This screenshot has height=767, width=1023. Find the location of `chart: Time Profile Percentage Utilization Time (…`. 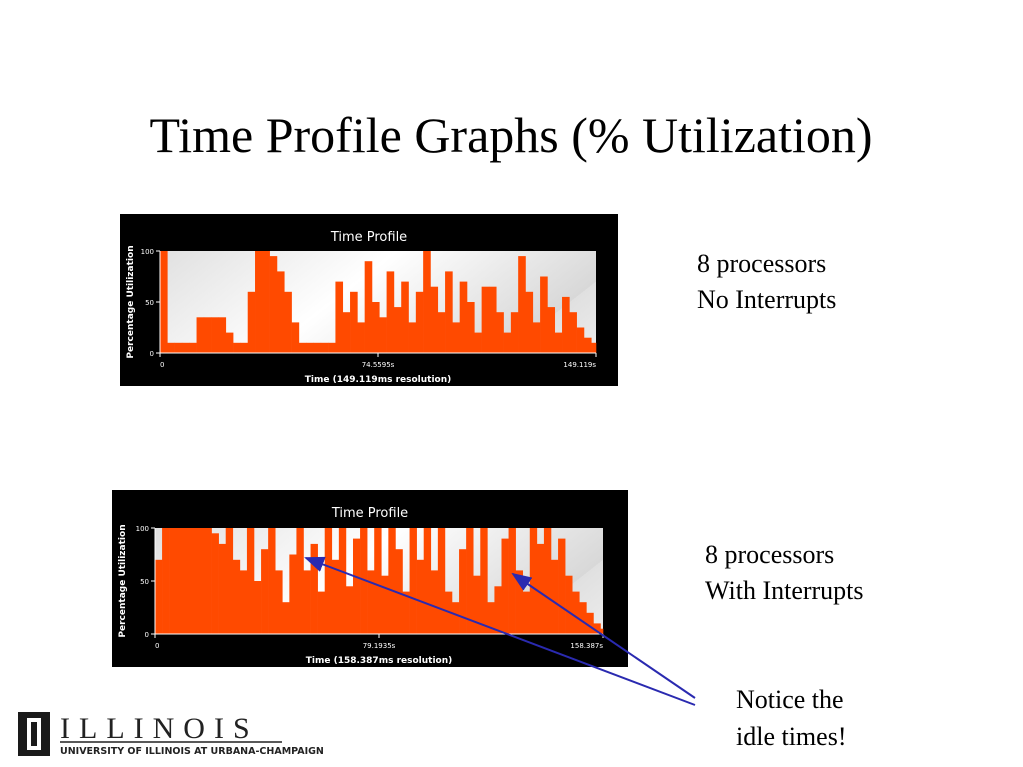

chart: Time Profile Percentage Utilization Time (… is located at coordinates (370, 578).